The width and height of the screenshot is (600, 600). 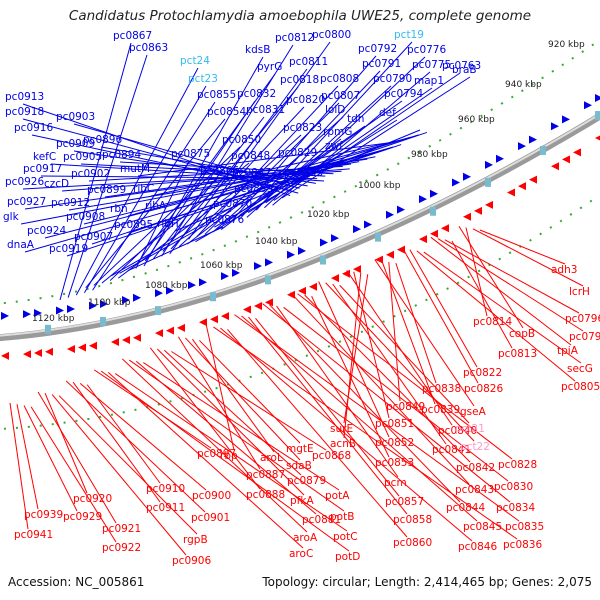 I want to click on kbp-tick-label: 1040 kbp, so click(x=276, y=242).